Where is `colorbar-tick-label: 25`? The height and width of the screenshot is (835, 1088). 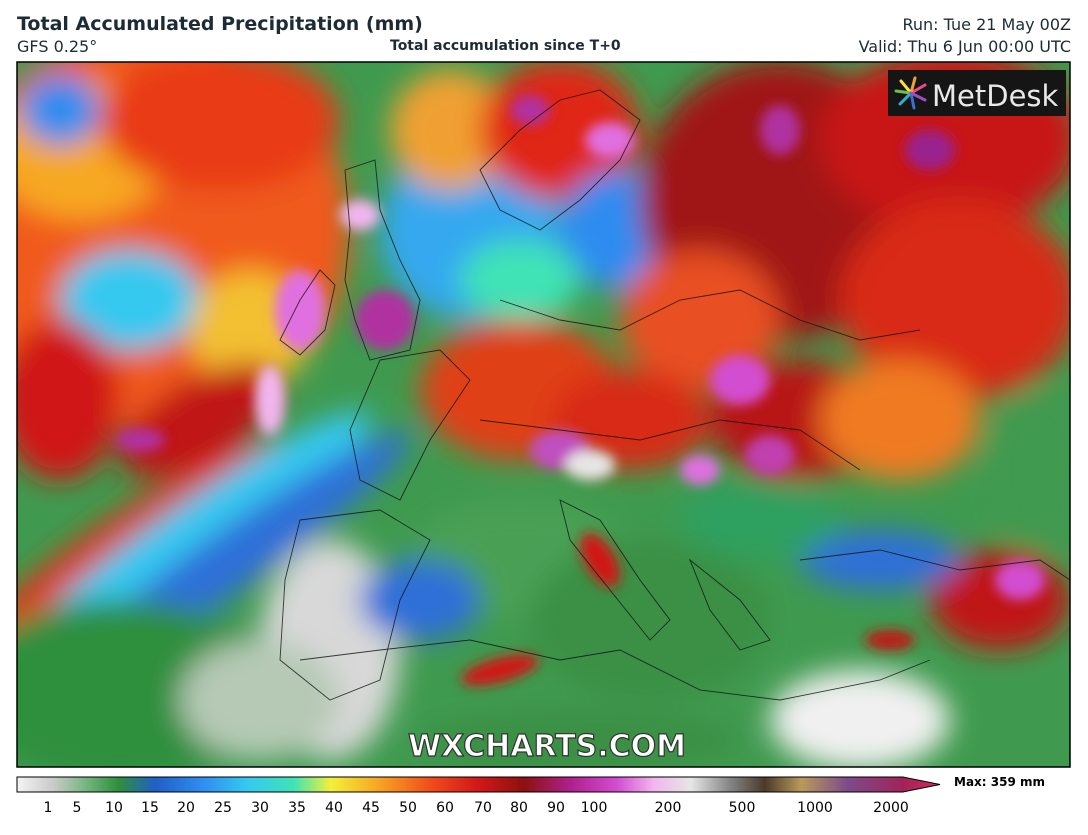
colorbar-tick-label: 25 is located at coordinates (223, 808).